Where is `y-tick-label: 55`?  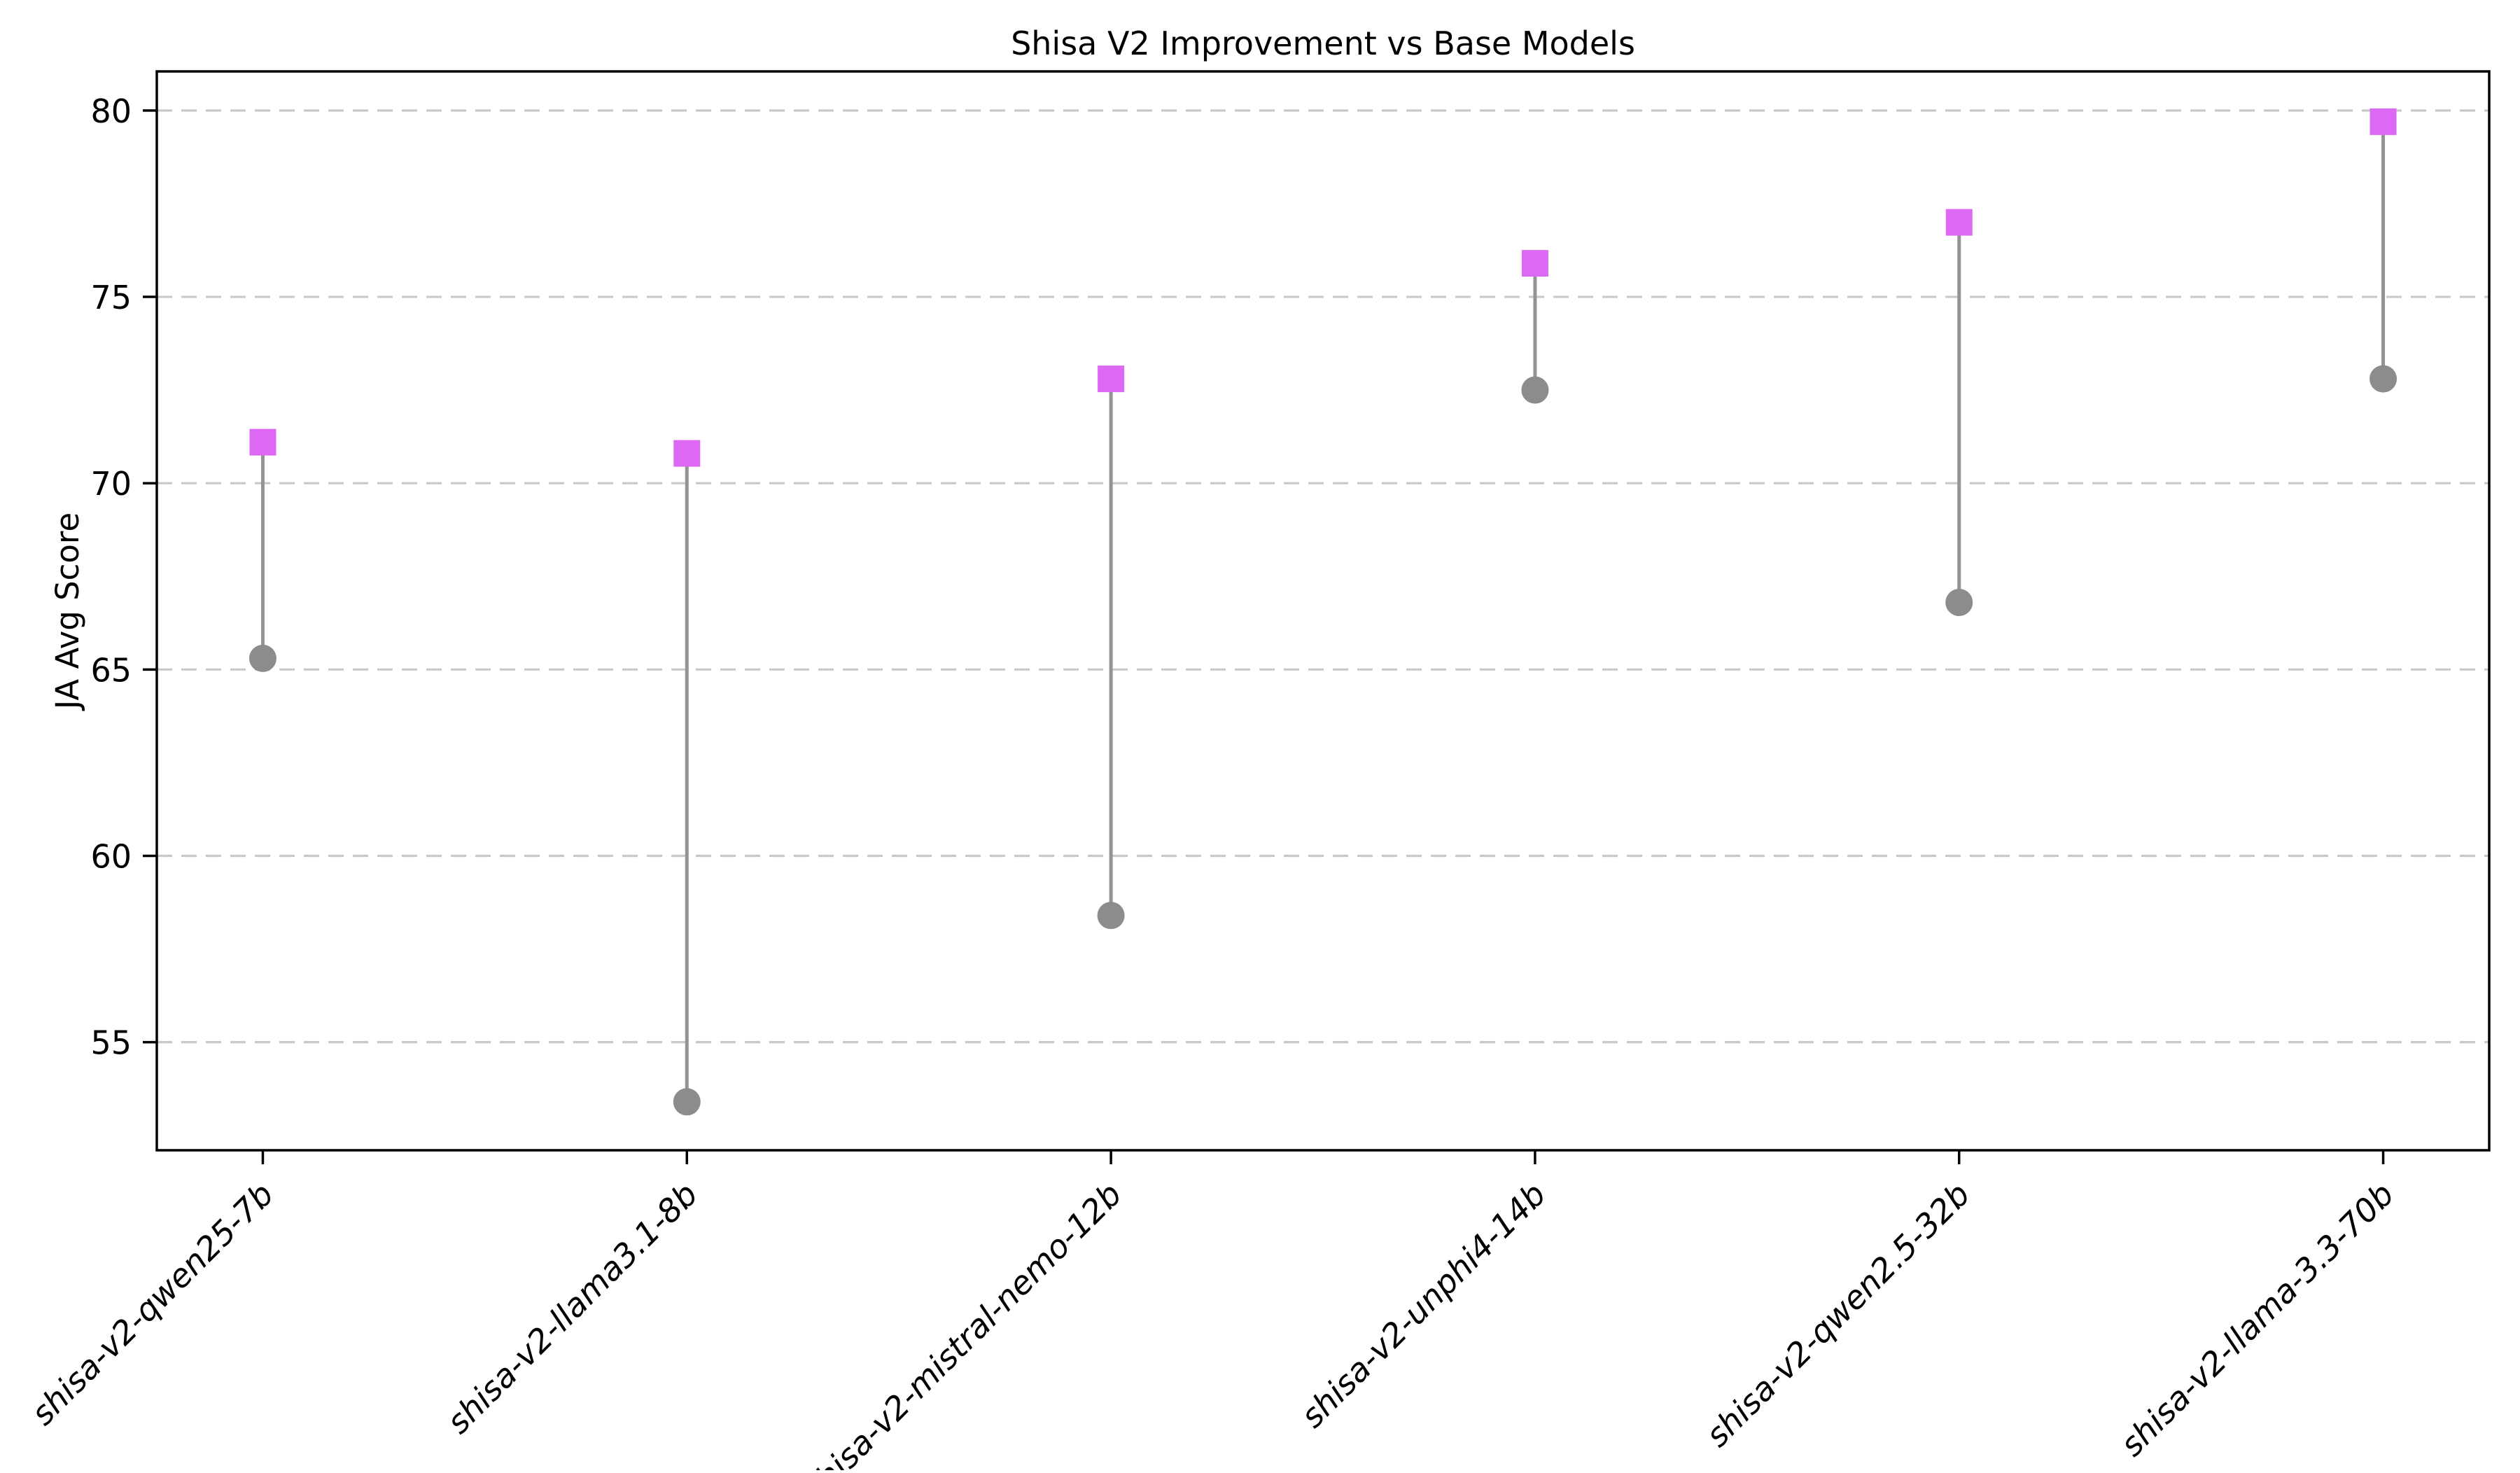 y-tick-label: 55 is located at coordinates (111, 1043).